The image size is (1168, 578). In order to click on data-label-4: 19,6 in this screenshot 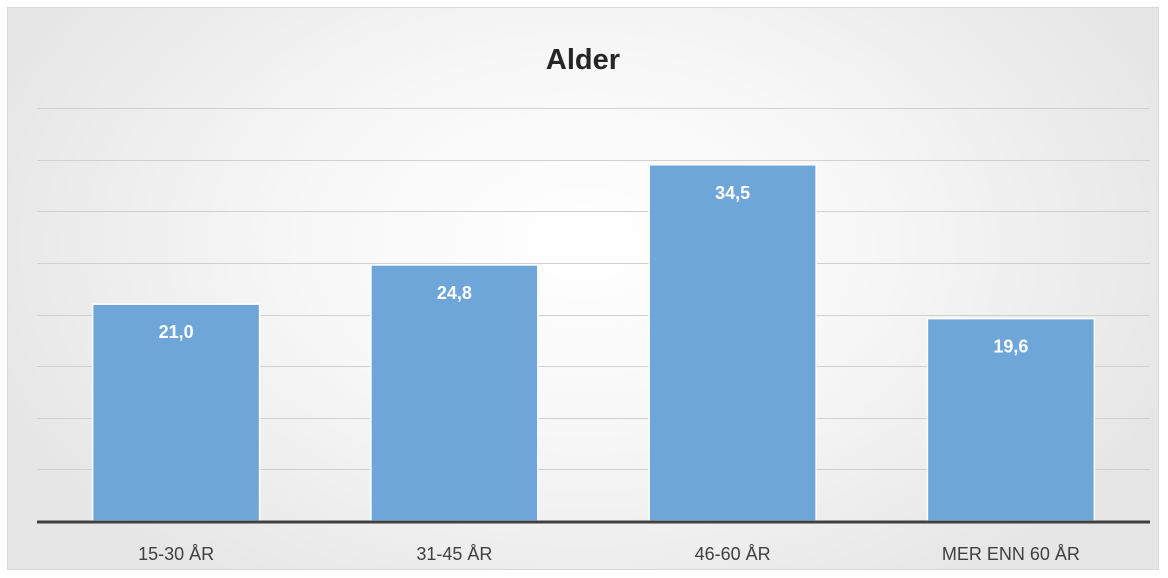, I will do `click(1010, 347)`.